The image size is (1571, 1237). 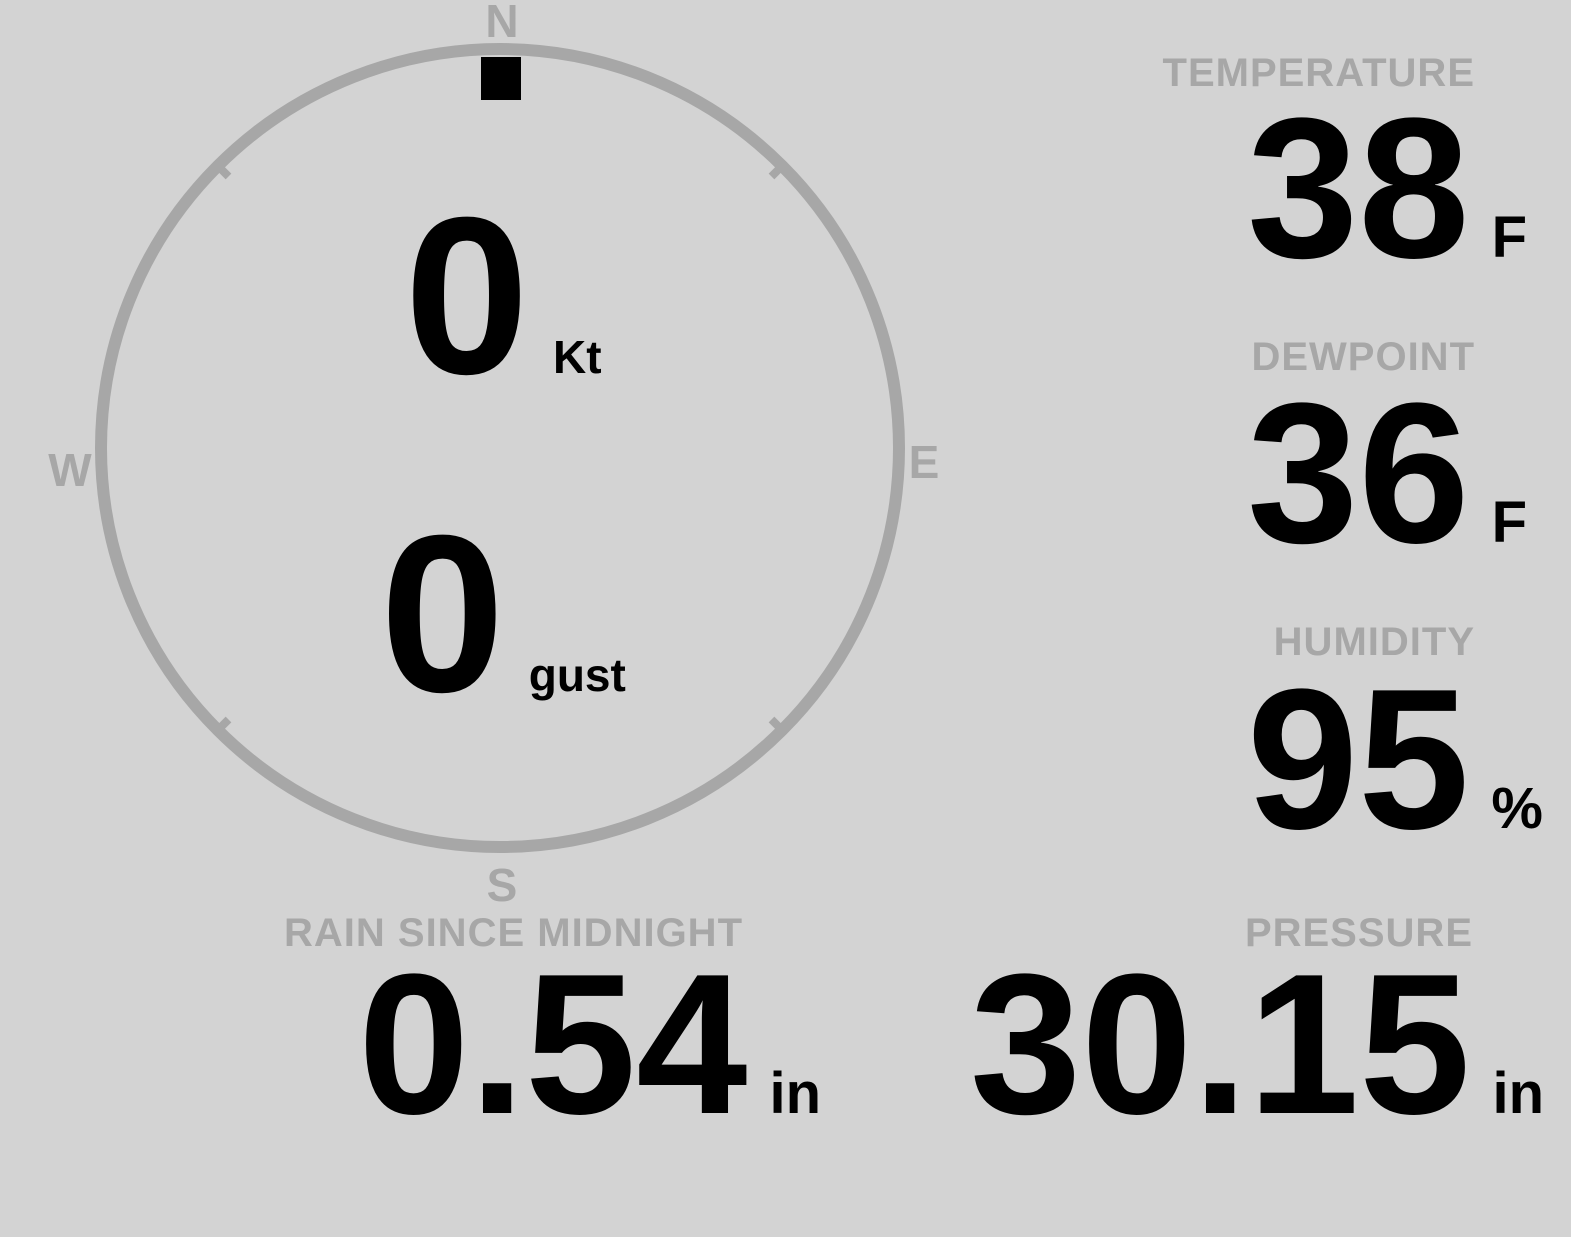 What do you see at coordinates (1509, 237) in the screenshot?
I see `temperature-unit: F` at bounding box center [1509, 237].